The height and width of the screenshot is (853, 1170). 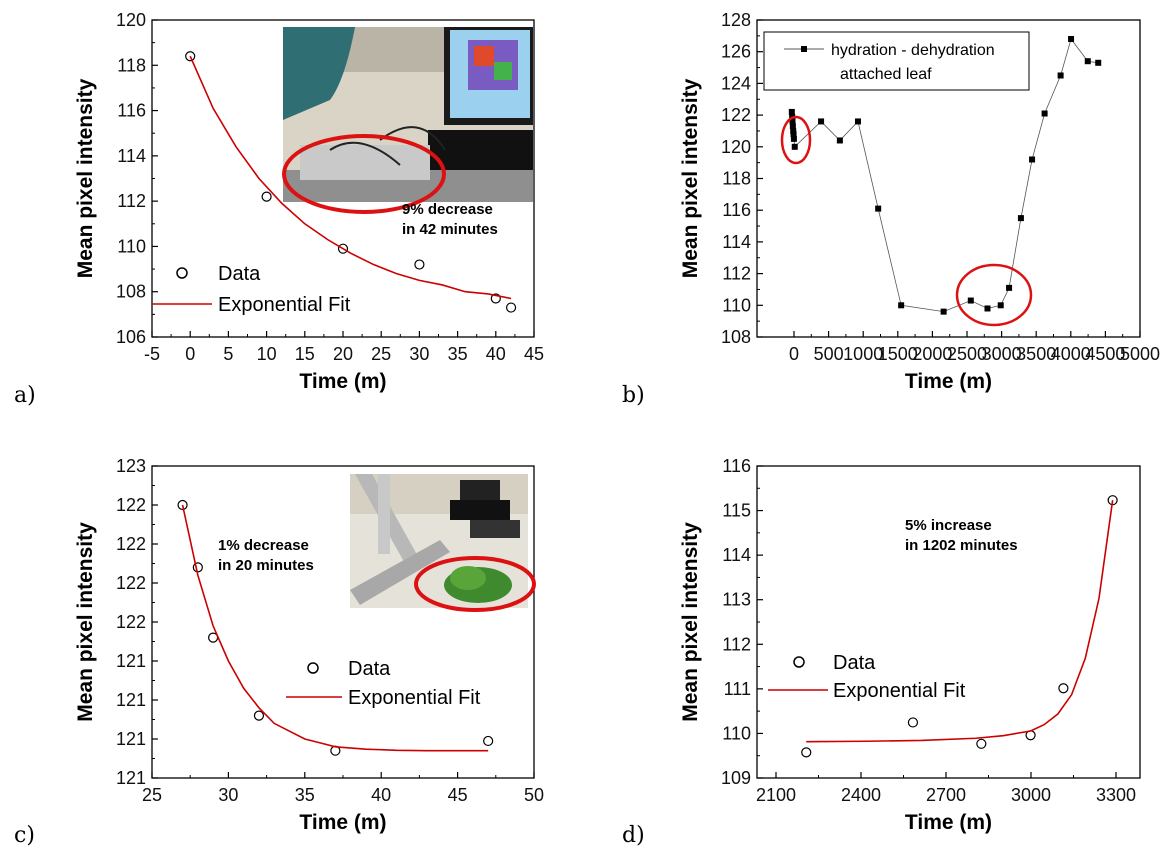 What do you see at coordinates (829, 354) in the screenshot?
I see `x-tick-label: 500` at bounding box center [829, 354].